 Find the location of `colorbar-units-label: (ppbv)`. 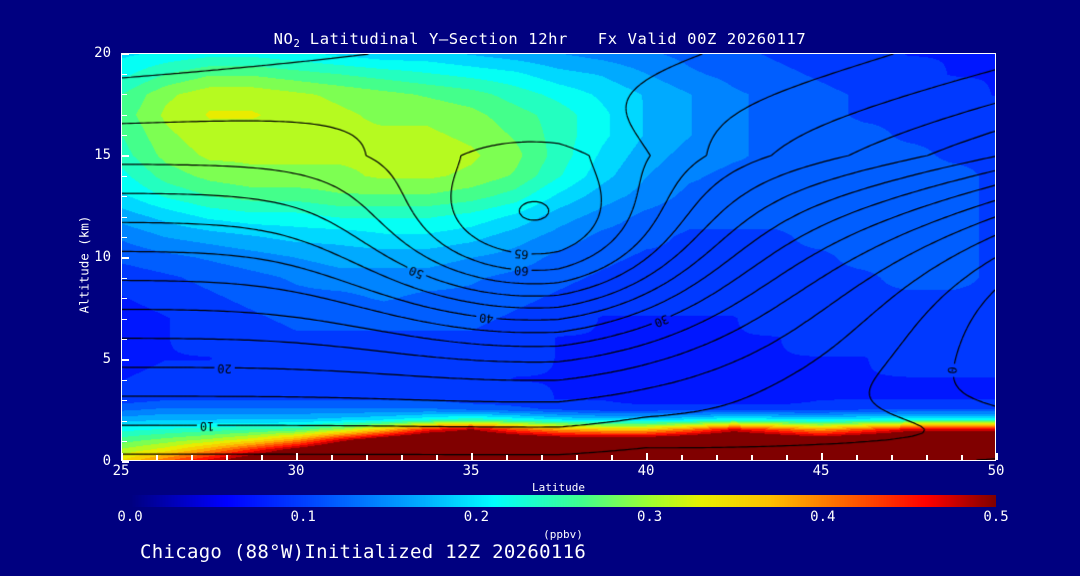

colorbar-units-label: (ppbv) is located at coordinates (563, 534).